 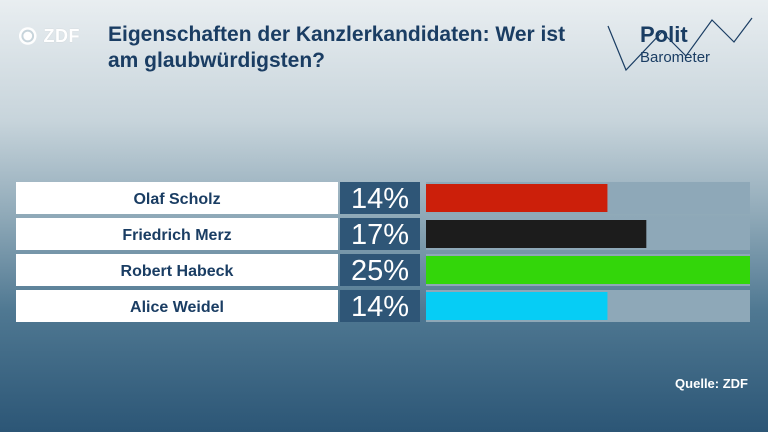 I want to click on brand-line-barometer: Barometer, so click(x=675, y=57).